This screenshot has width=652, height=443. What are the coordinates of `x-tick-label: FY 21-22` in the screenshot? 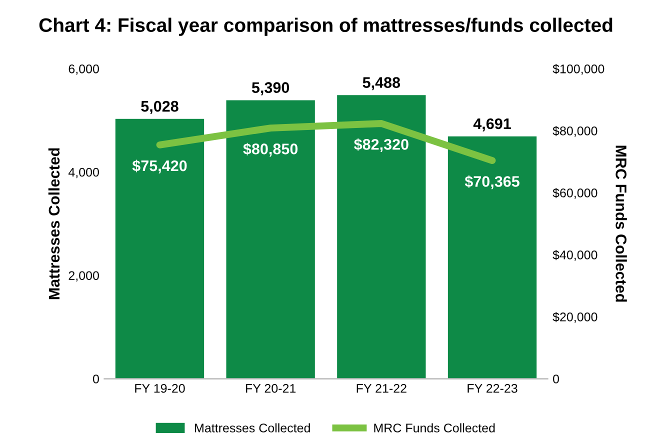 It's located at (381, 388).